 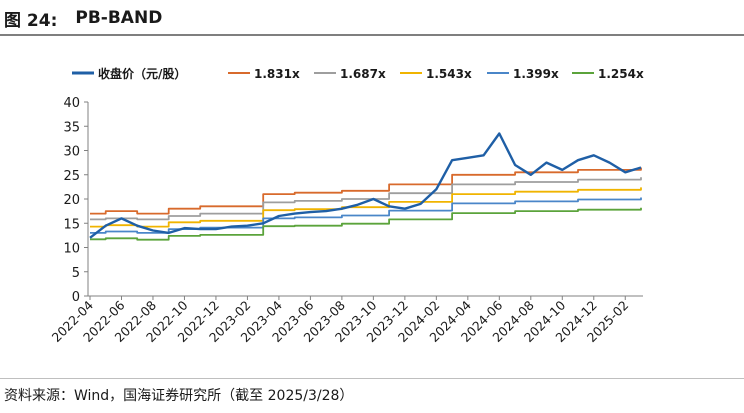 What do you see at coordinates (71, 152) in the screenshot?
I see `y-tick-label: 30` at bounding box center [71, 152].